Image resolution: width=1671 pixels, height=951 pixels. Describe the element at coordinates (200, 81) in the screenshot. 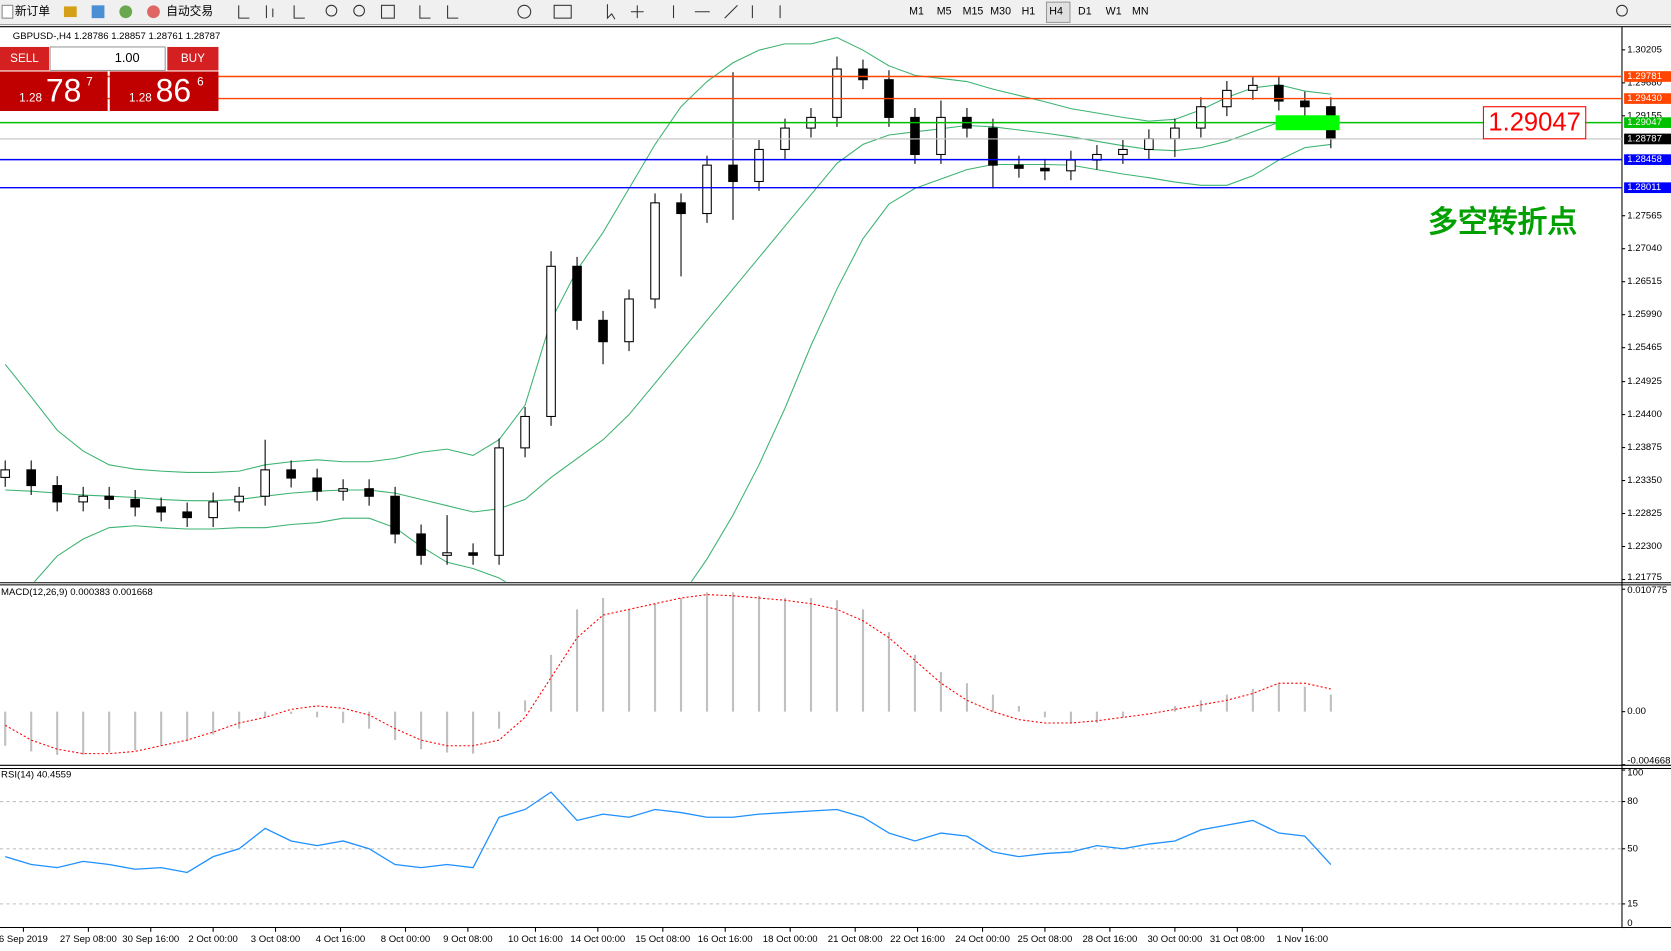

I see `ask-fraction: 6` at that location.